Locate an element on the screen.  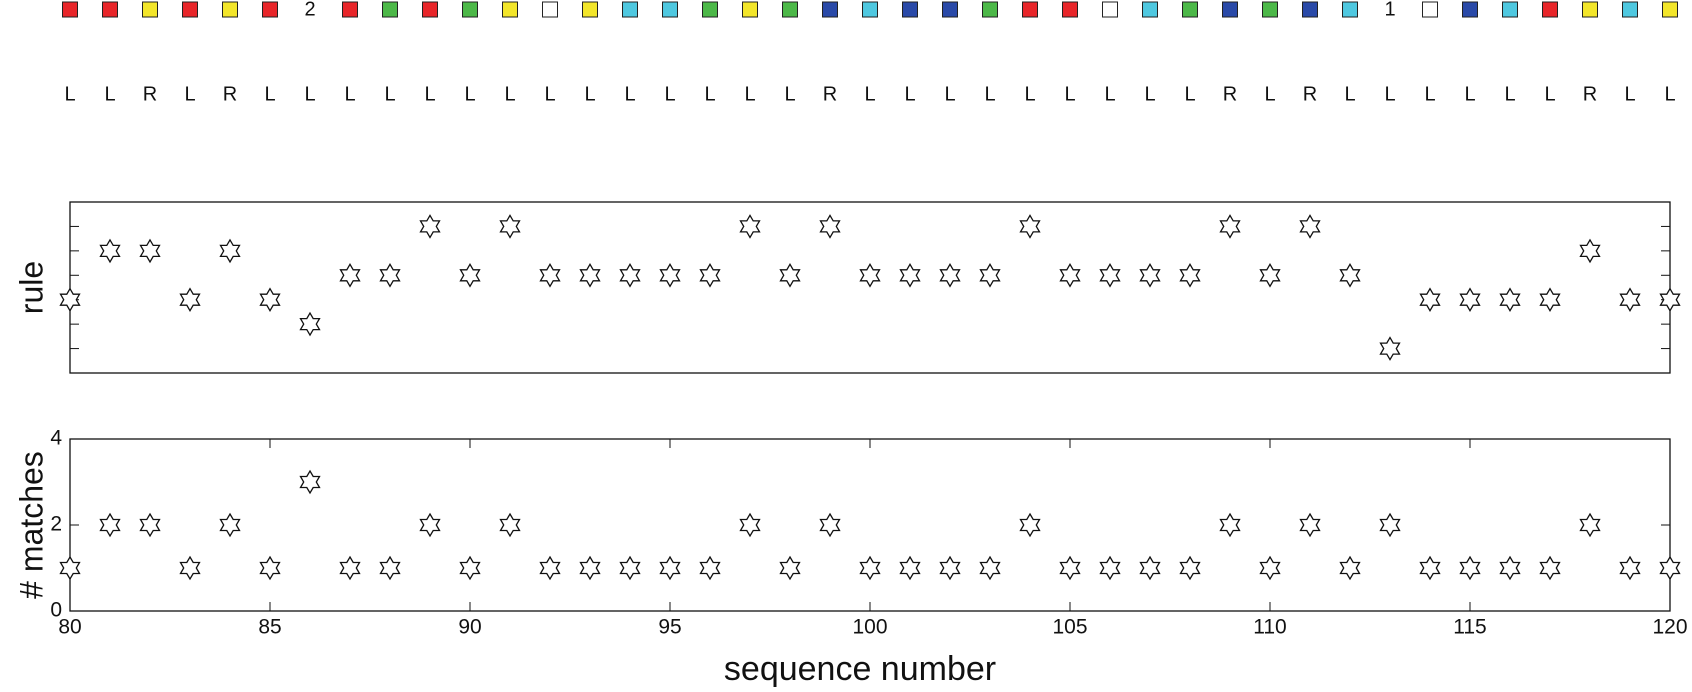
y-tick-label: 4 is located at coordinates (56, 438).